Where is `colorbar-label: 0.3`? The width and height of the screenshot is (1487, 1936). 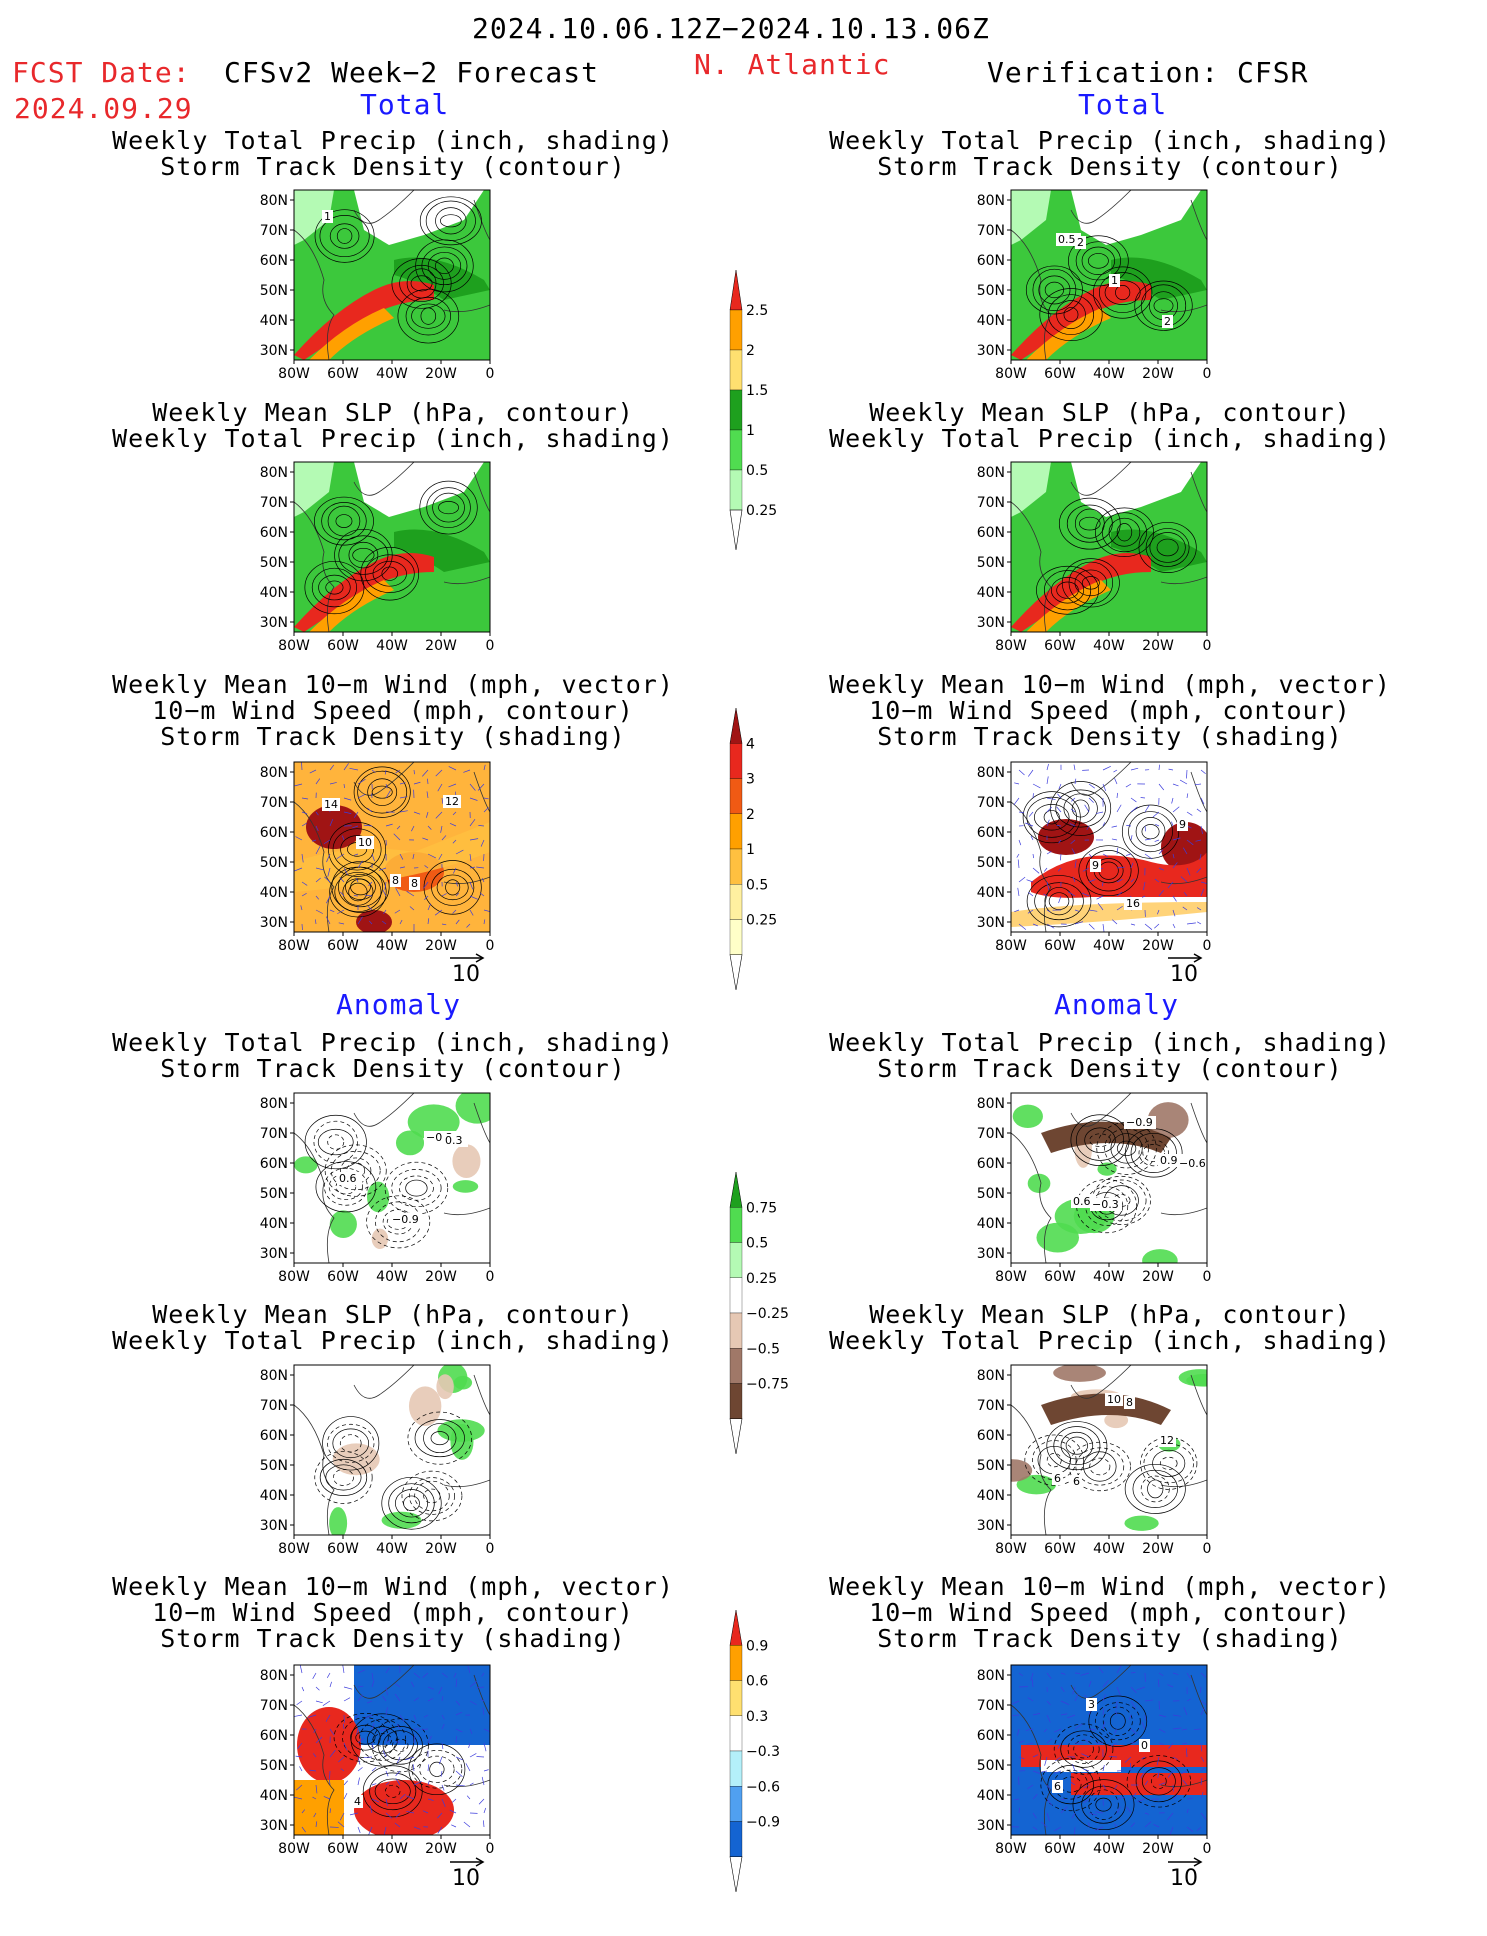 colorbar-label: 0.3 is located at coordinates (757, 1717).